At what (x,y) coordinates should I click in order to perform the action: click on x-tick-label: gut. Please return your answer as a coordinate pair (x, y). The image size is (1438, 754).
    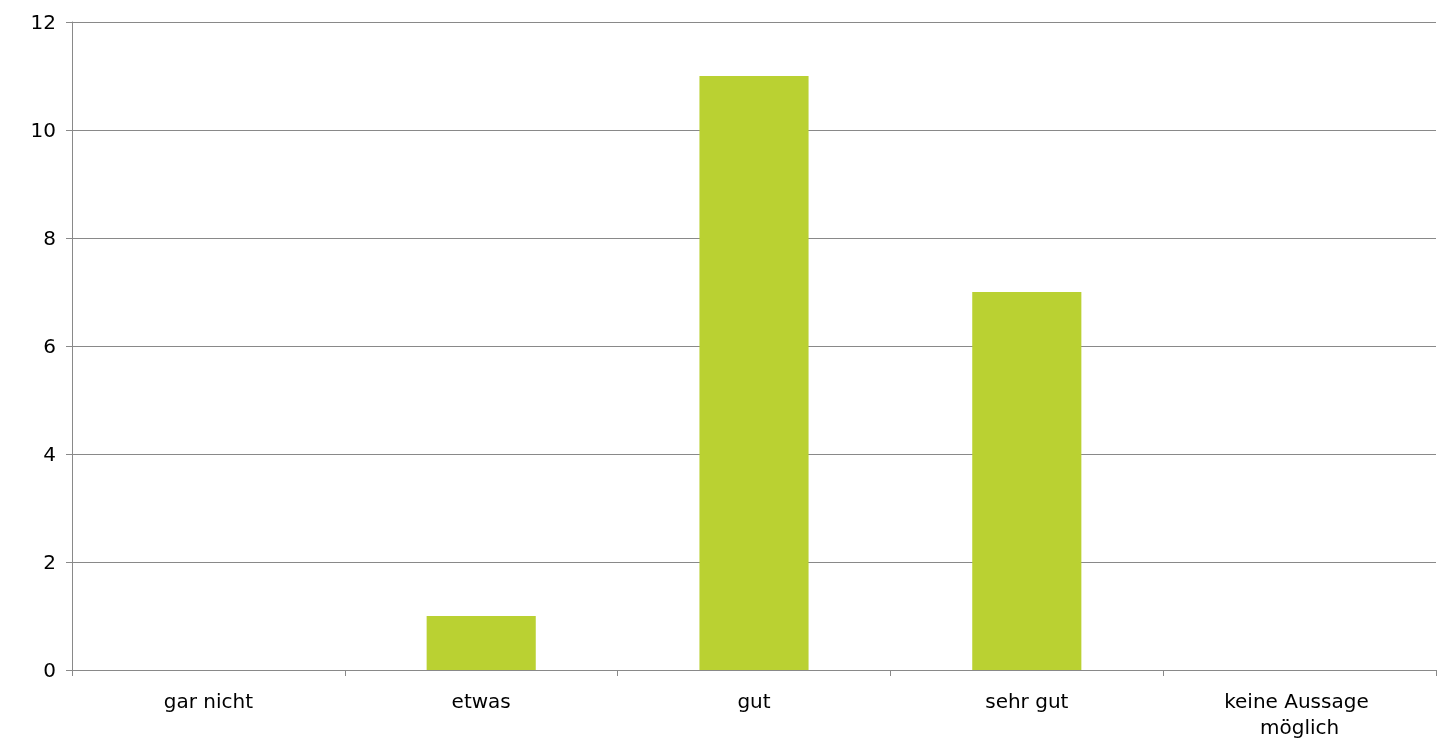
    Looking at the image, I should click on (754, 701).